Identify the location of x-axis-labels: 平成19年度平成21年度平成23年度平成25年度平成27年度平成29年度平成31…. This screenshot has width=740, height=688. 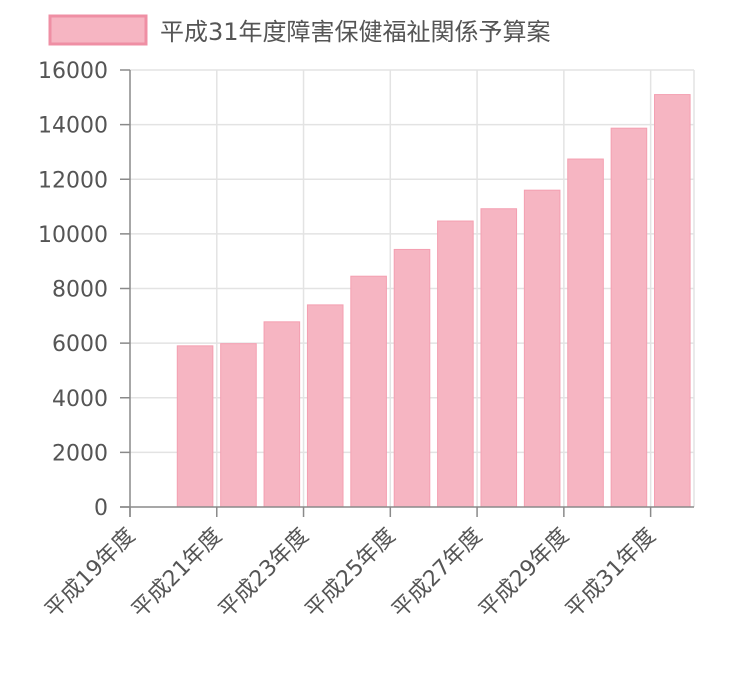
(351, 574).